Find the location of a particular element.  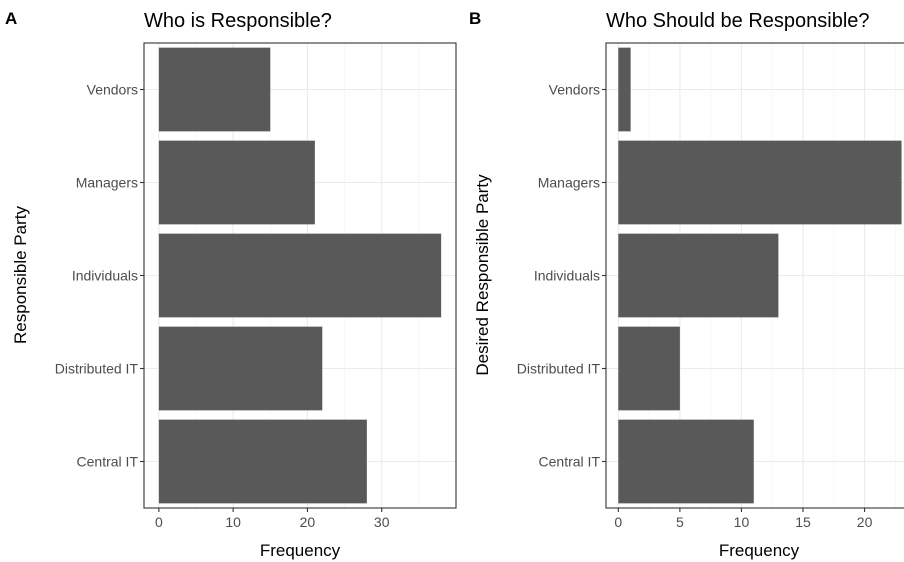

panel-b-y-tick-label-individuals: Individuals is located at coordinates (567, 276).